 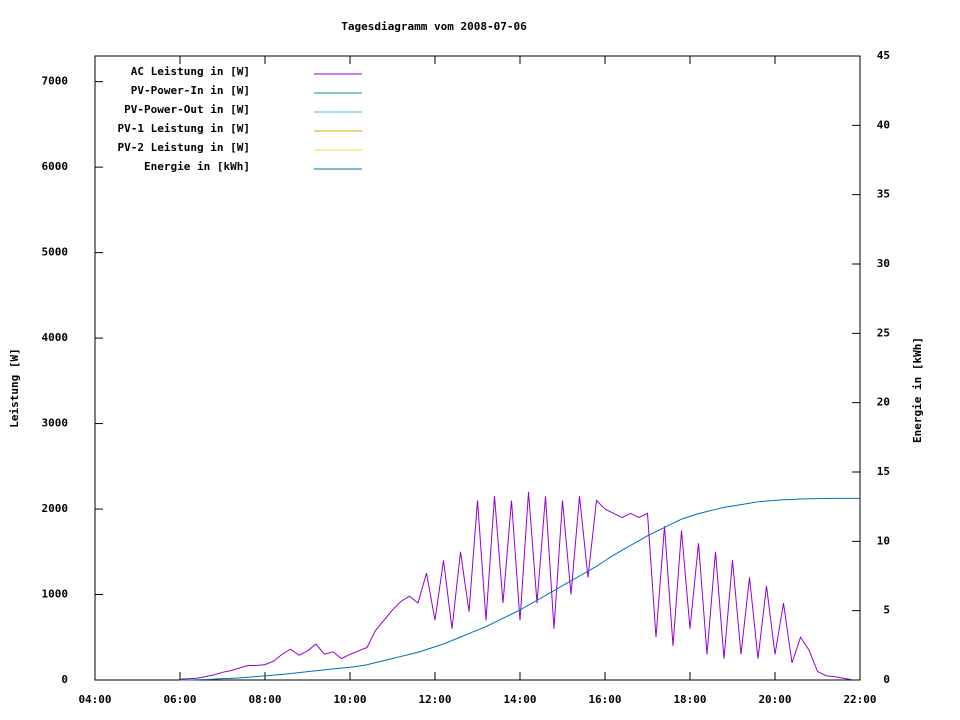 What do you see at coordinates (264, 699) in the screenshot?
I see `x-tick-label: 08:00` at bounding box center [264, 699].